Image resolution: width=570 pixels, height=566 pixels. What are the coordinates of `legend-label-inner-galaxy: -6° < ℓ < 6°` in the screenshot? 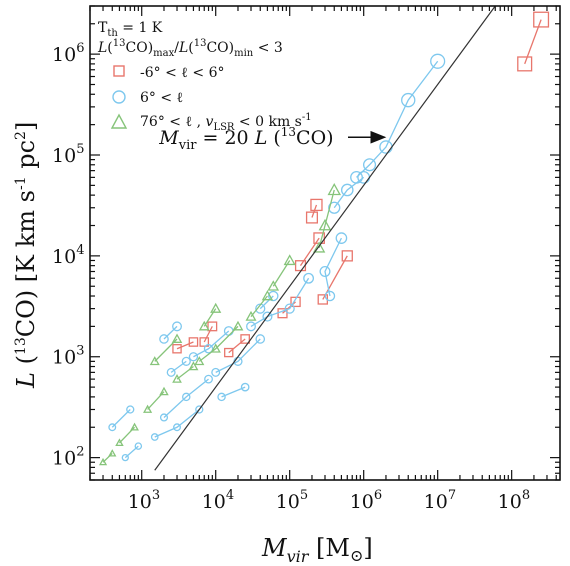 It's located at (182, 73).